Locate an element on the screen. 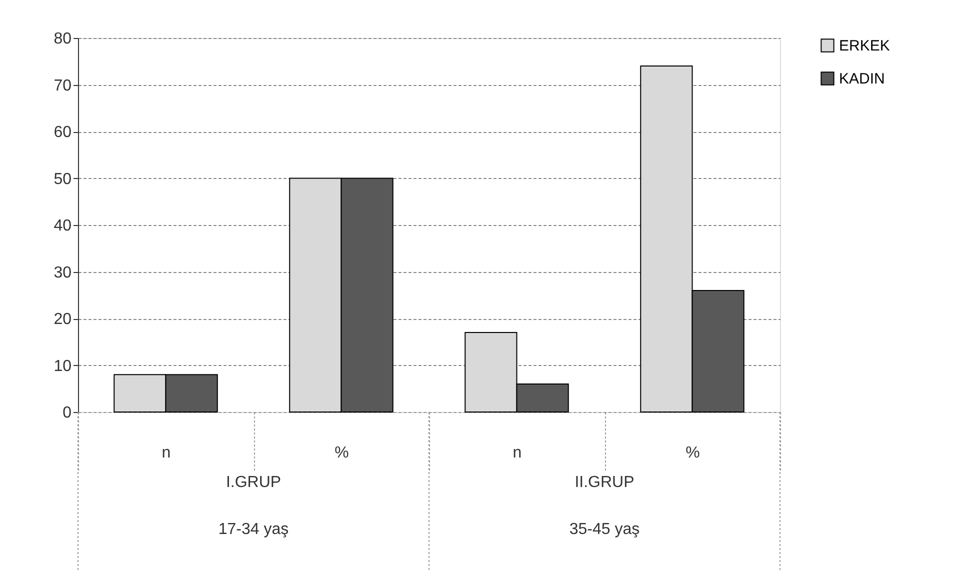 The width and height of the screenshot is (958, 577). y-tick-label: 40 is located at coordinates (63, 226).